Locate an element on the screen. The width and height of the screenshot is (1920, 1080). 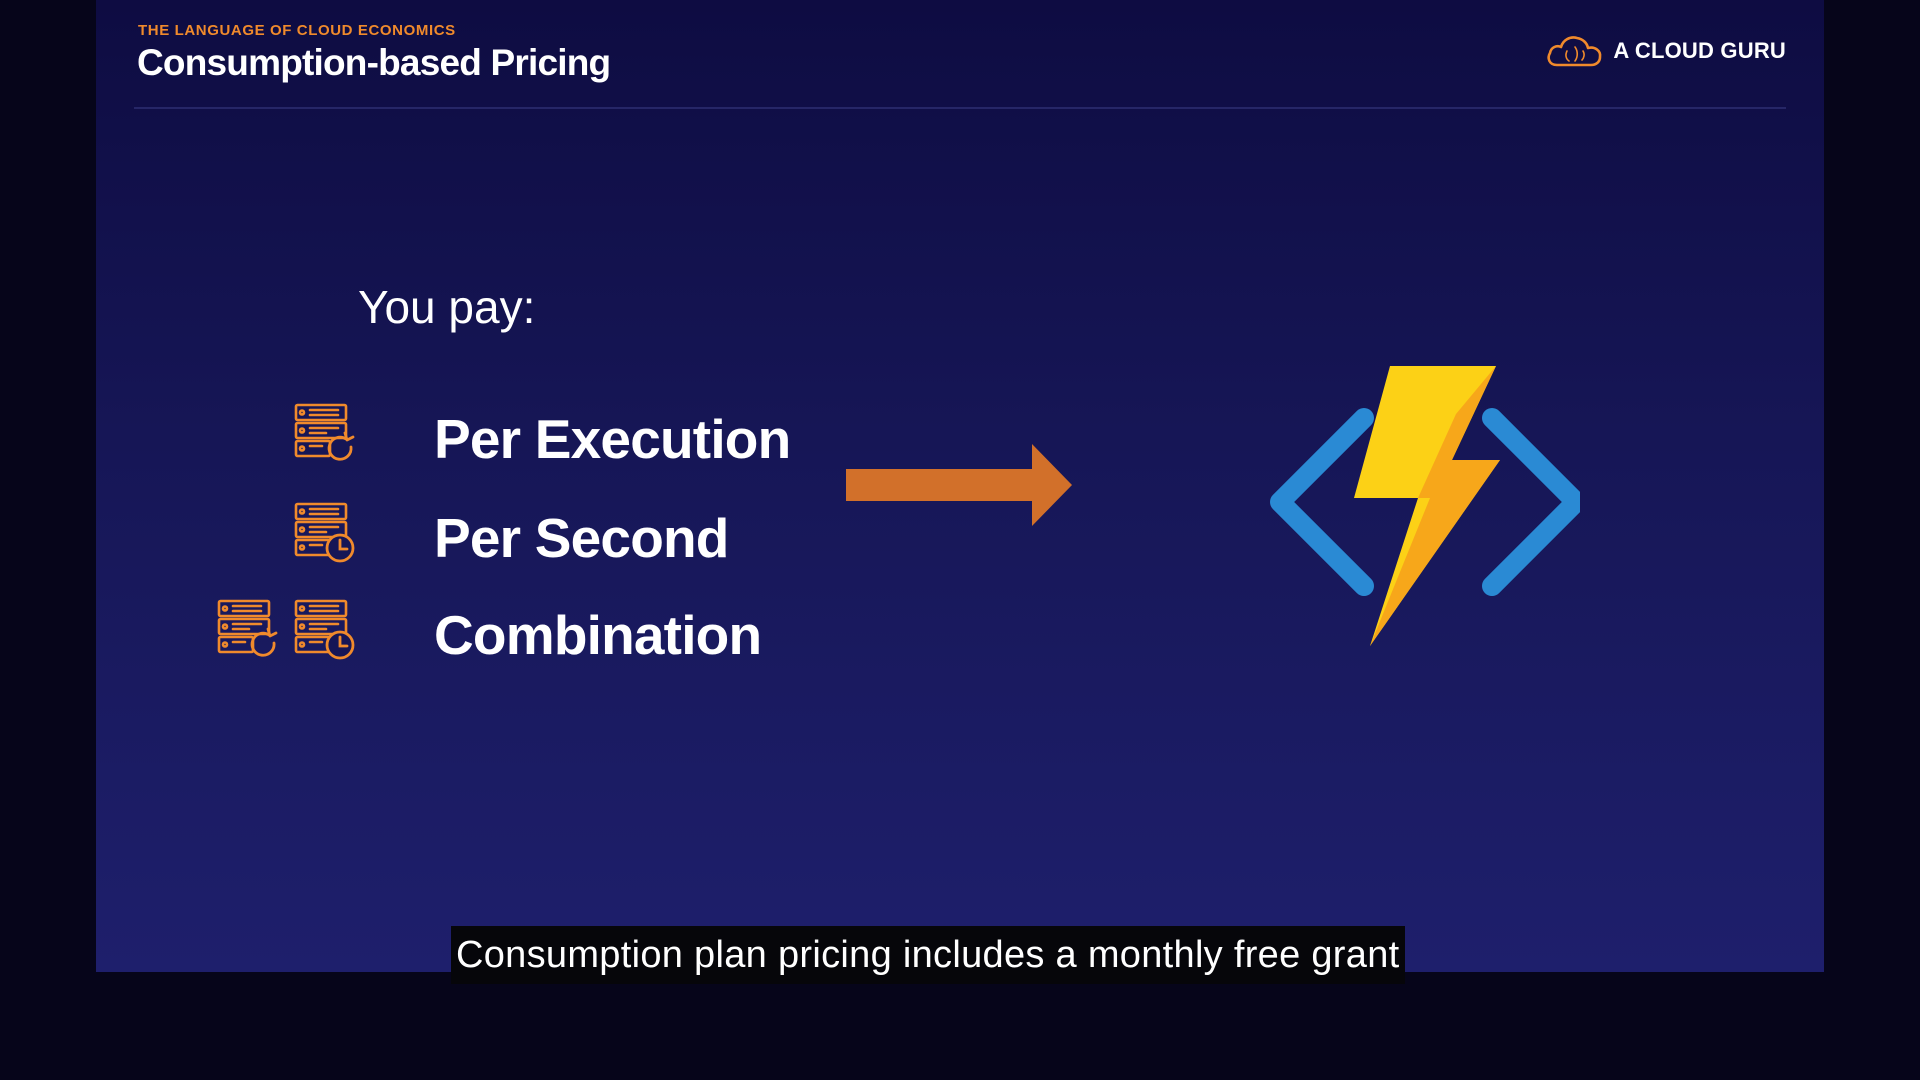
pricing-item-per-second: Per Second is located at coordinates (546, 536).